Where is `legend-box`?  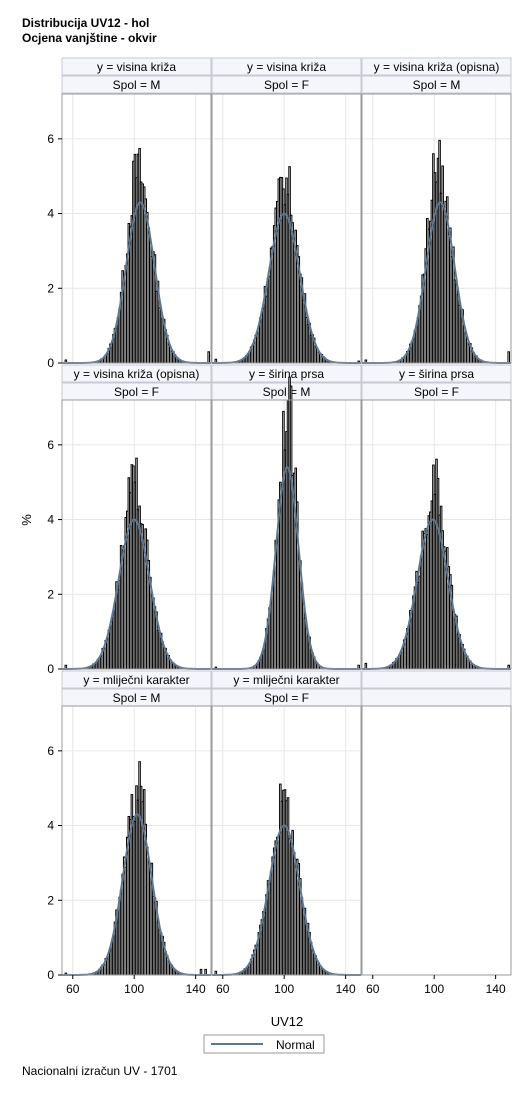 legend-box is located at coordinates (264, 1044).